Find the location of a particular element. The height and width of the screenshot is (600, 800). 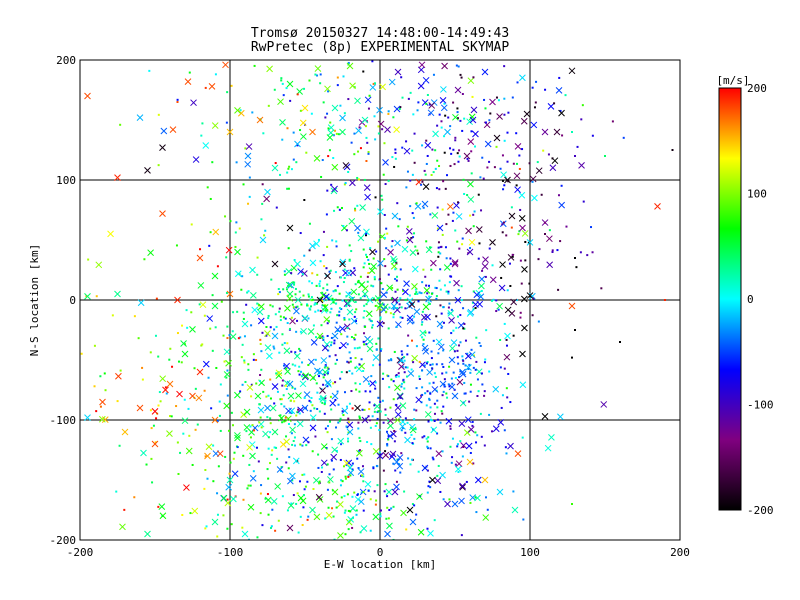

y-tick-label: 200 is located at coordinates (66, 60).